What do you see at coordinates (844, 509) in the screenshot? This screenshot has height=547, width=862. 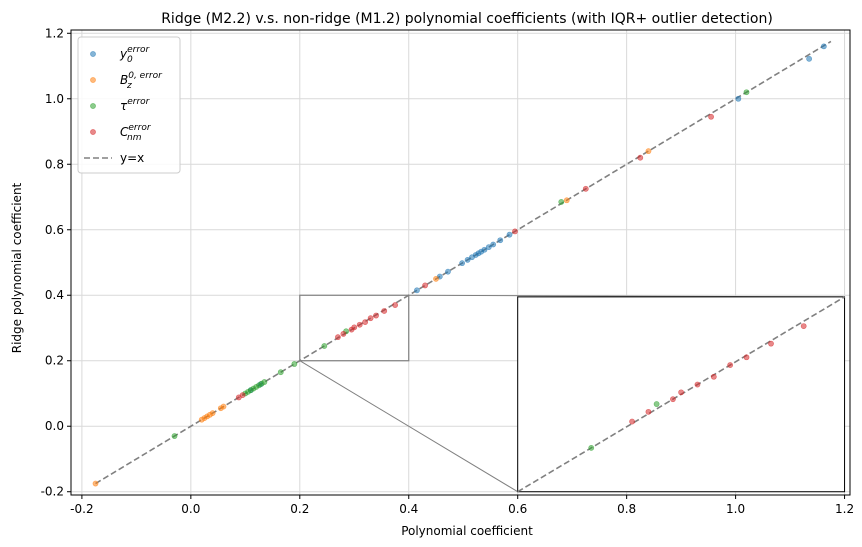 I see `x-tick-label: 1.2` at bounding box center [844, 509].